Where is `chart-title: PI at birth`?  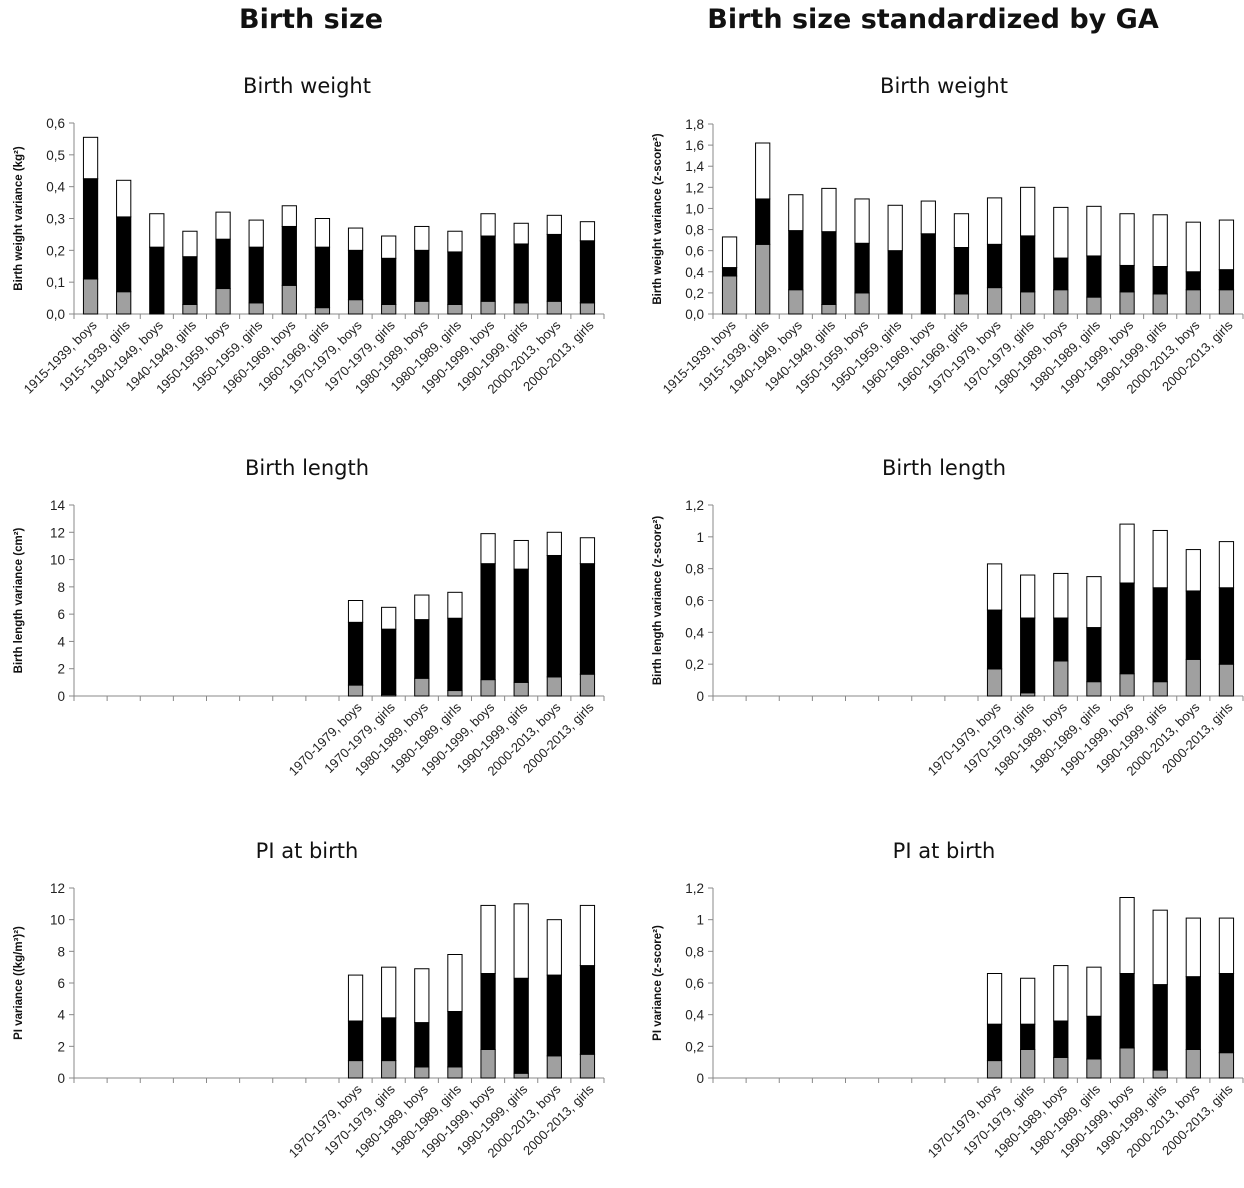
chart-title: PI at birth is located at coordinates (307, 851).